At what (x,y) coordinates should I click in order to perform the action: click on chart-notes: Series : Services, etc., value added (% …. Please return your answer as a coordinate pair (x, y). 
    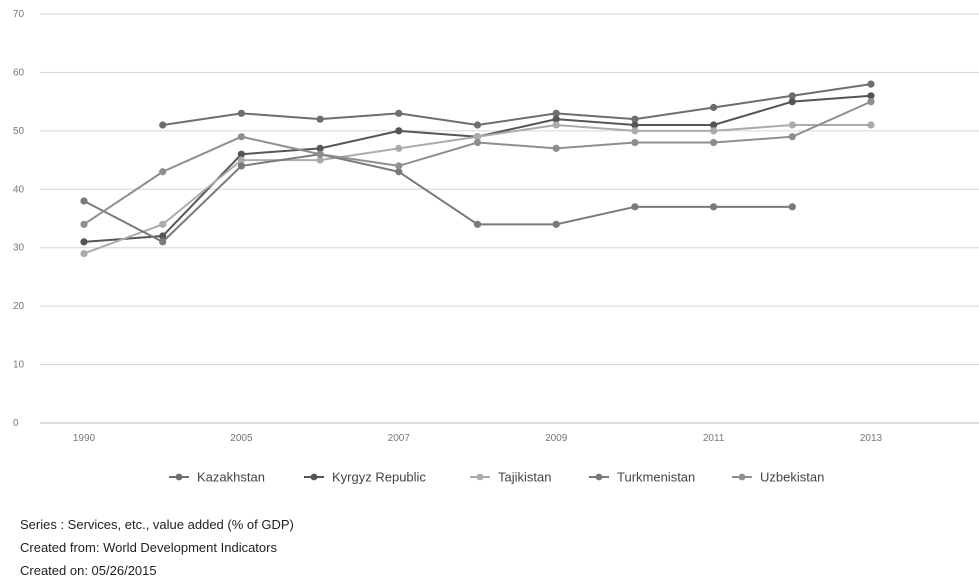
    Looking at the image, I should click on (157, 547).